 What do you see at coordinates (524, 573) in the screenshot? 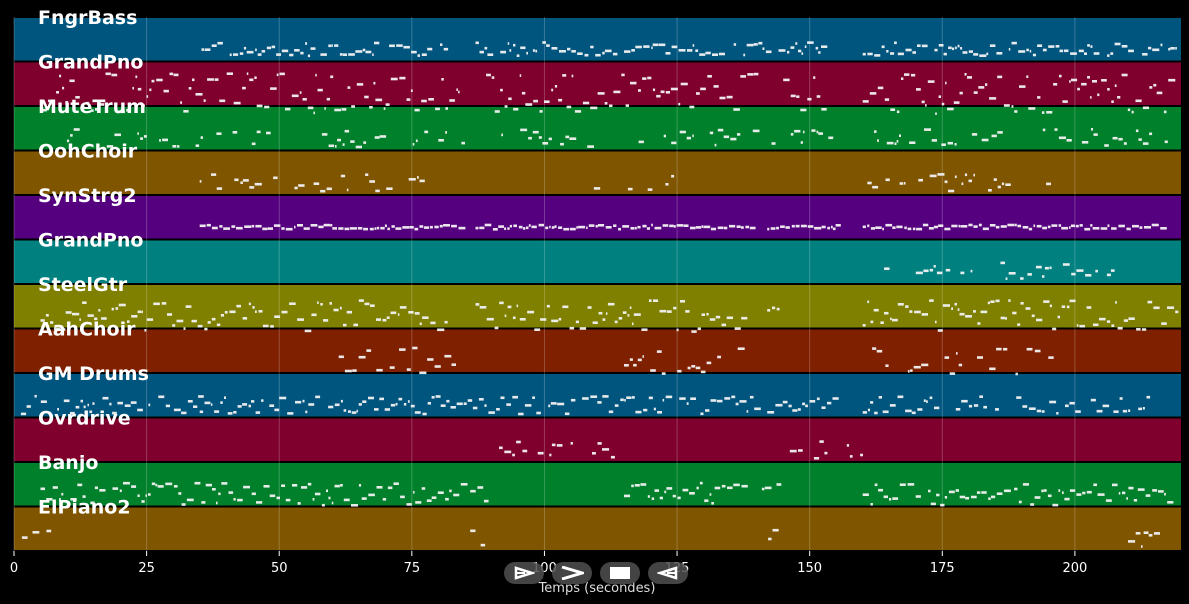
I see `play-first-button` at bounding box center [524, 573].